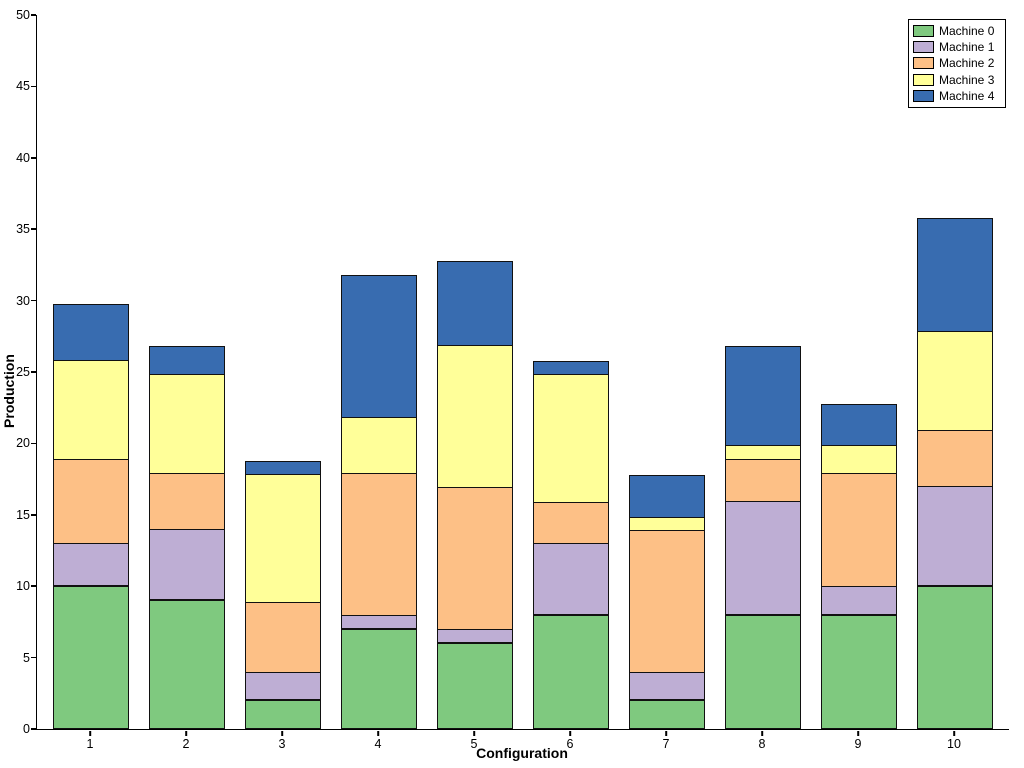  Describe the element at coordinates (378, 744) in the screenshot. I see `x-tick-label: 4` at that location.